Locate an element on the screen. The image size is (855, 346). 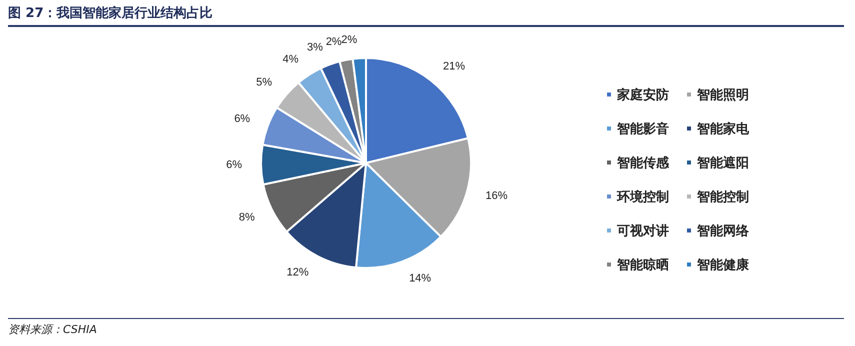
data-label: 4% is located at coordinates (290, 60).